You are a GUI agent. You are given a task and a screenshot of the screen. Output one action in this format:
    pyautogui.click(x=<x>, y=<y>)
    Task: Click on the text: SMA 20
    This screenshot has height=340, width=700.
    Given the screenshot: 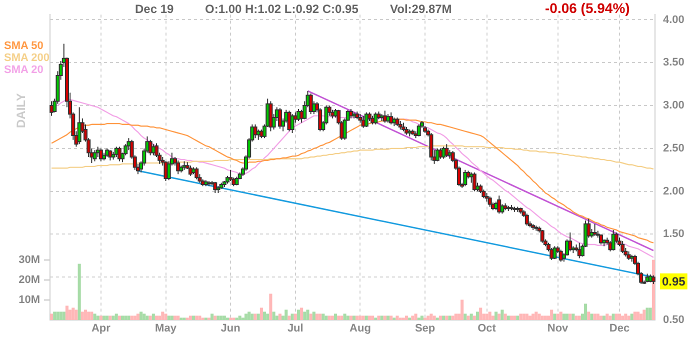 What is the action you would take?
    pyautogui.click(x=24, y=70)
    